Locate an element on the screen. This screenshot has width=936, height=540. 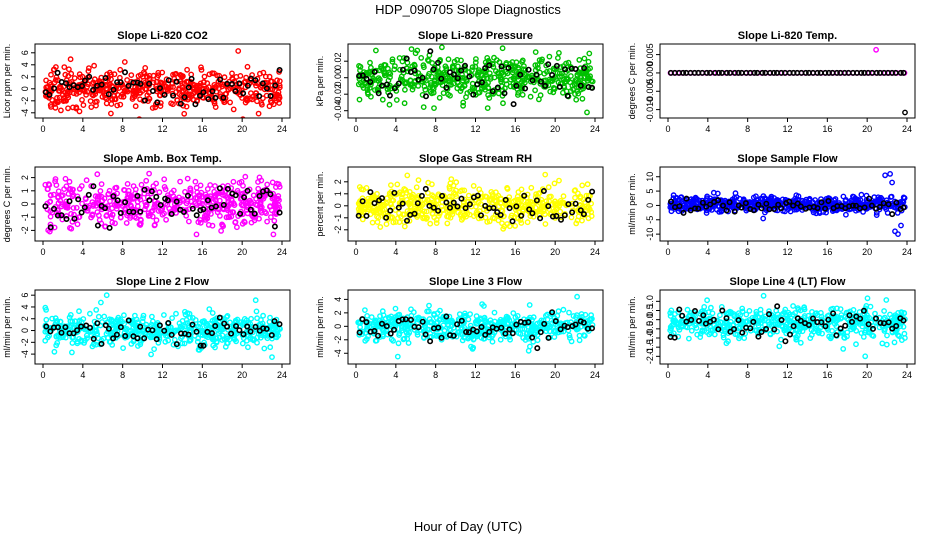
y-axis-label: ml/min per min. is located at coordinates (7, 327).